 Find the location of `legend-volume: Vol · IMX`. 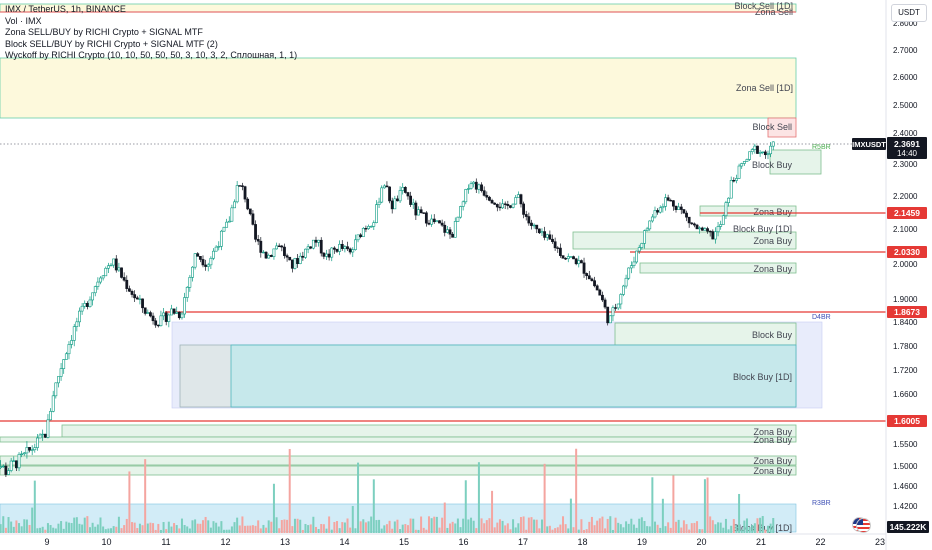

legend-volume: Vol · IMX is located at coordinates (23, 20).